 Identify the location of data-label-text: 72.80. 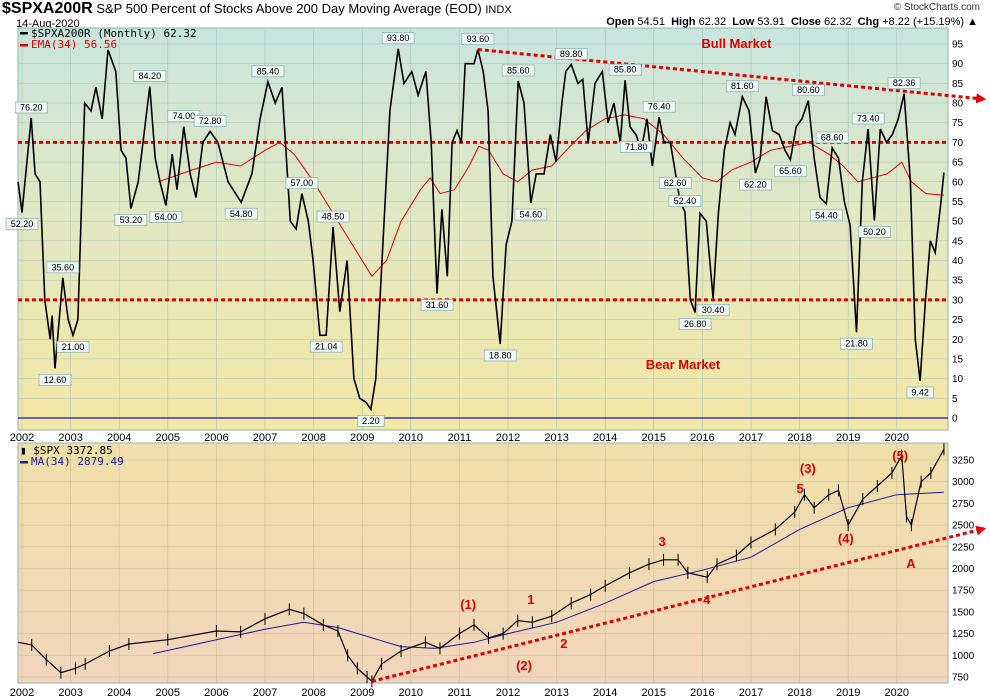
(210, 121).